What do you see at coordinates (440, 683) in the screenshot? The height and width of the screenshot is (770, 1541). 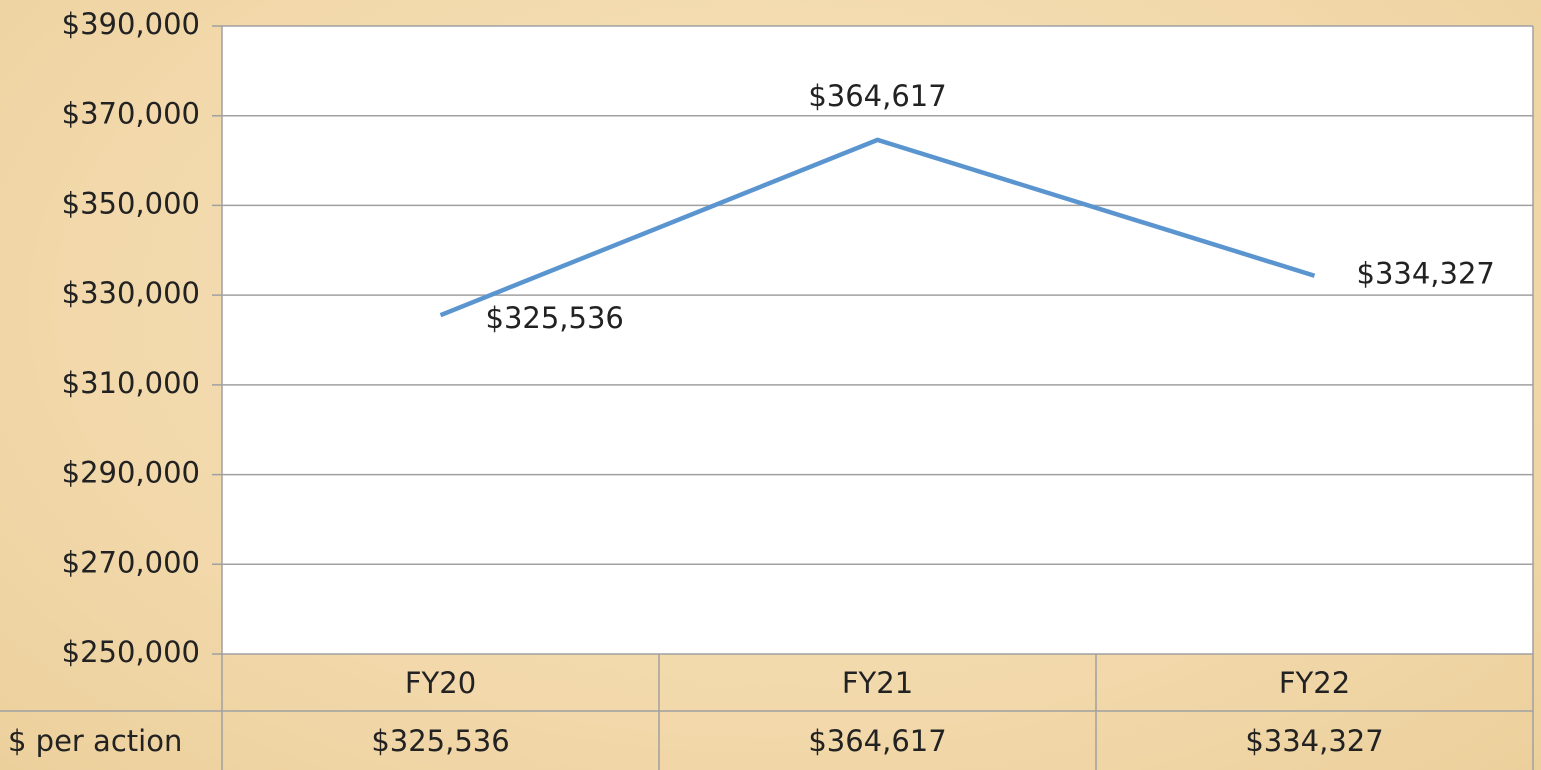 I see `x-tick-label: FY20` at bounding box center [440, 683].